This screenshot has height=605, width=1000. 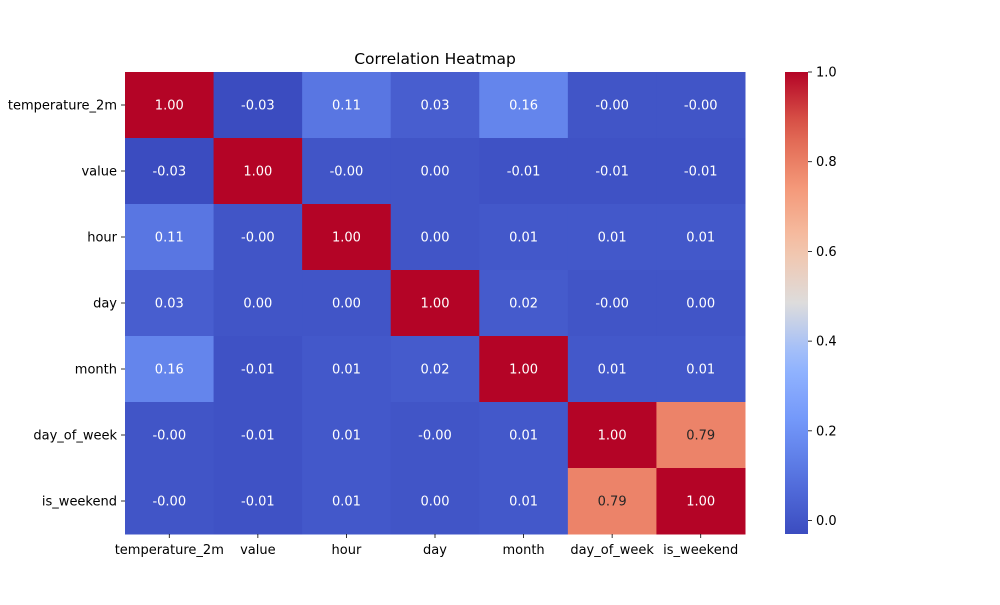 What do you see at coordinates (826, 431) in the screenshot?
I see `colorbar-tick-label: 0.2` at bounding box center [826, 431].